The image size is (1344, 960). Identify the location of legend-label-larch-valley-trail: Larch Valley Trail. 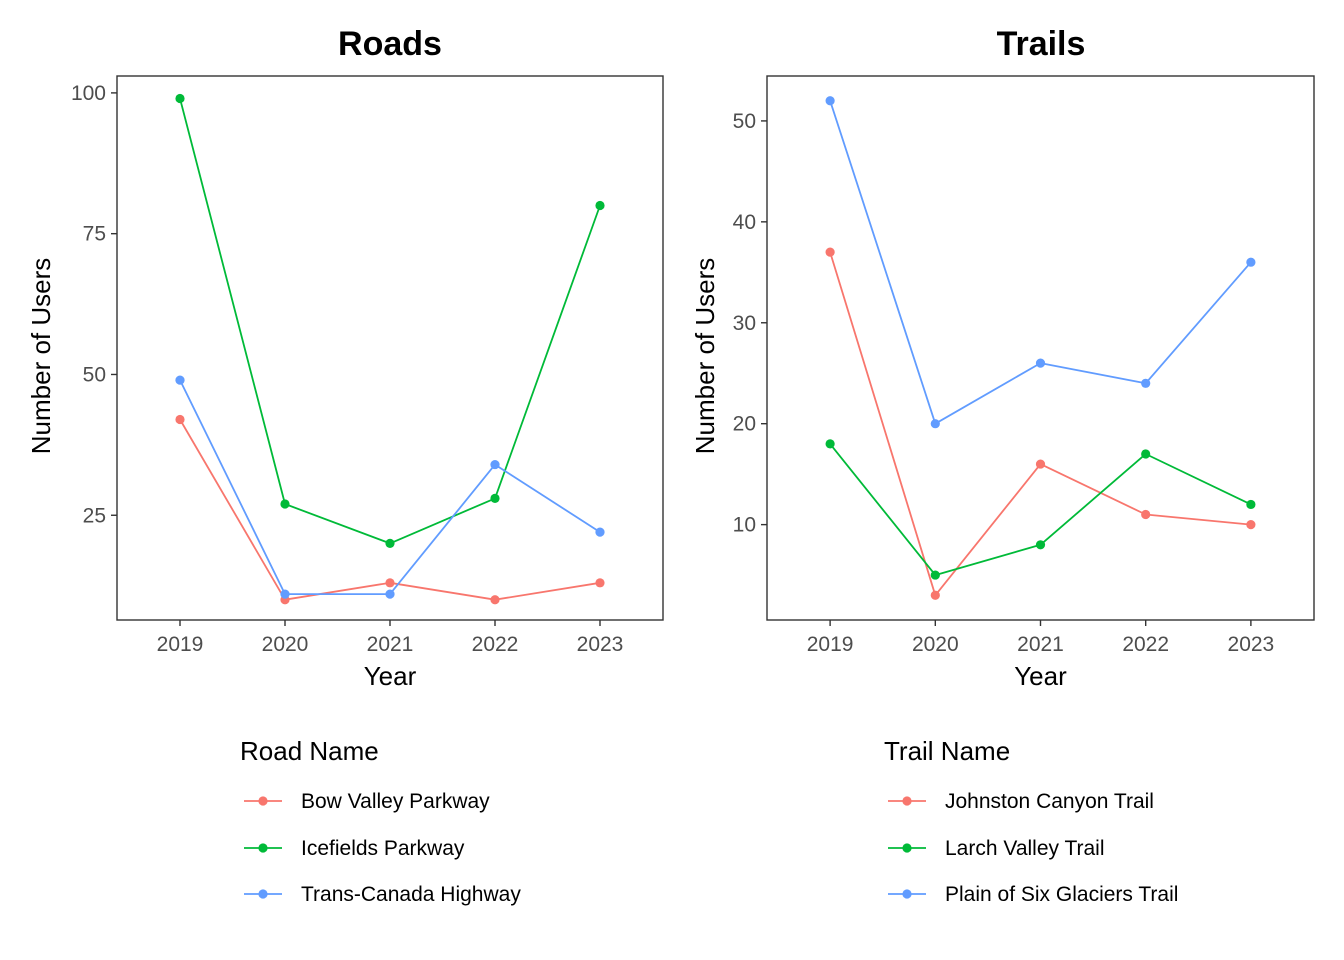
(1025, 848).